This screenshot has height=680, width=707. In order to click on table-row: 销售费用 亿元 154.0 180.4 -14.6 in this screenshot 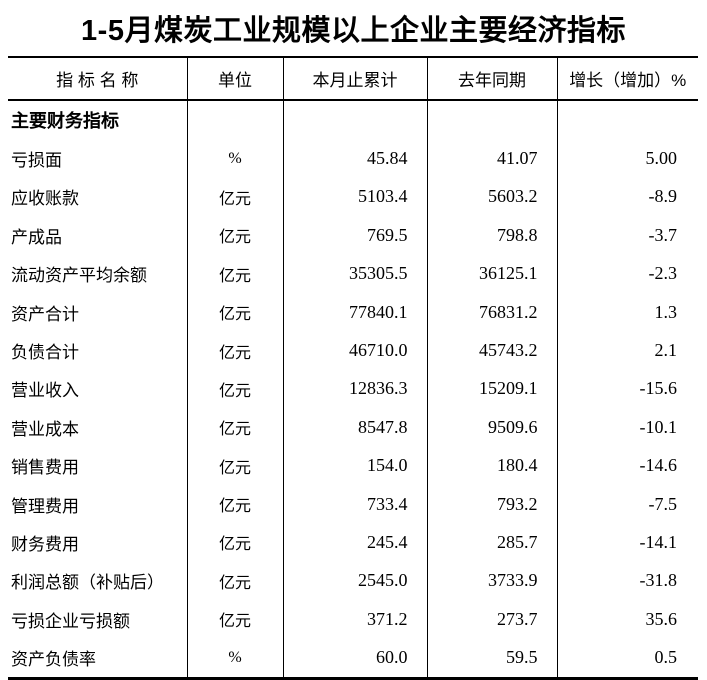, I will do `click(353, 465)`.